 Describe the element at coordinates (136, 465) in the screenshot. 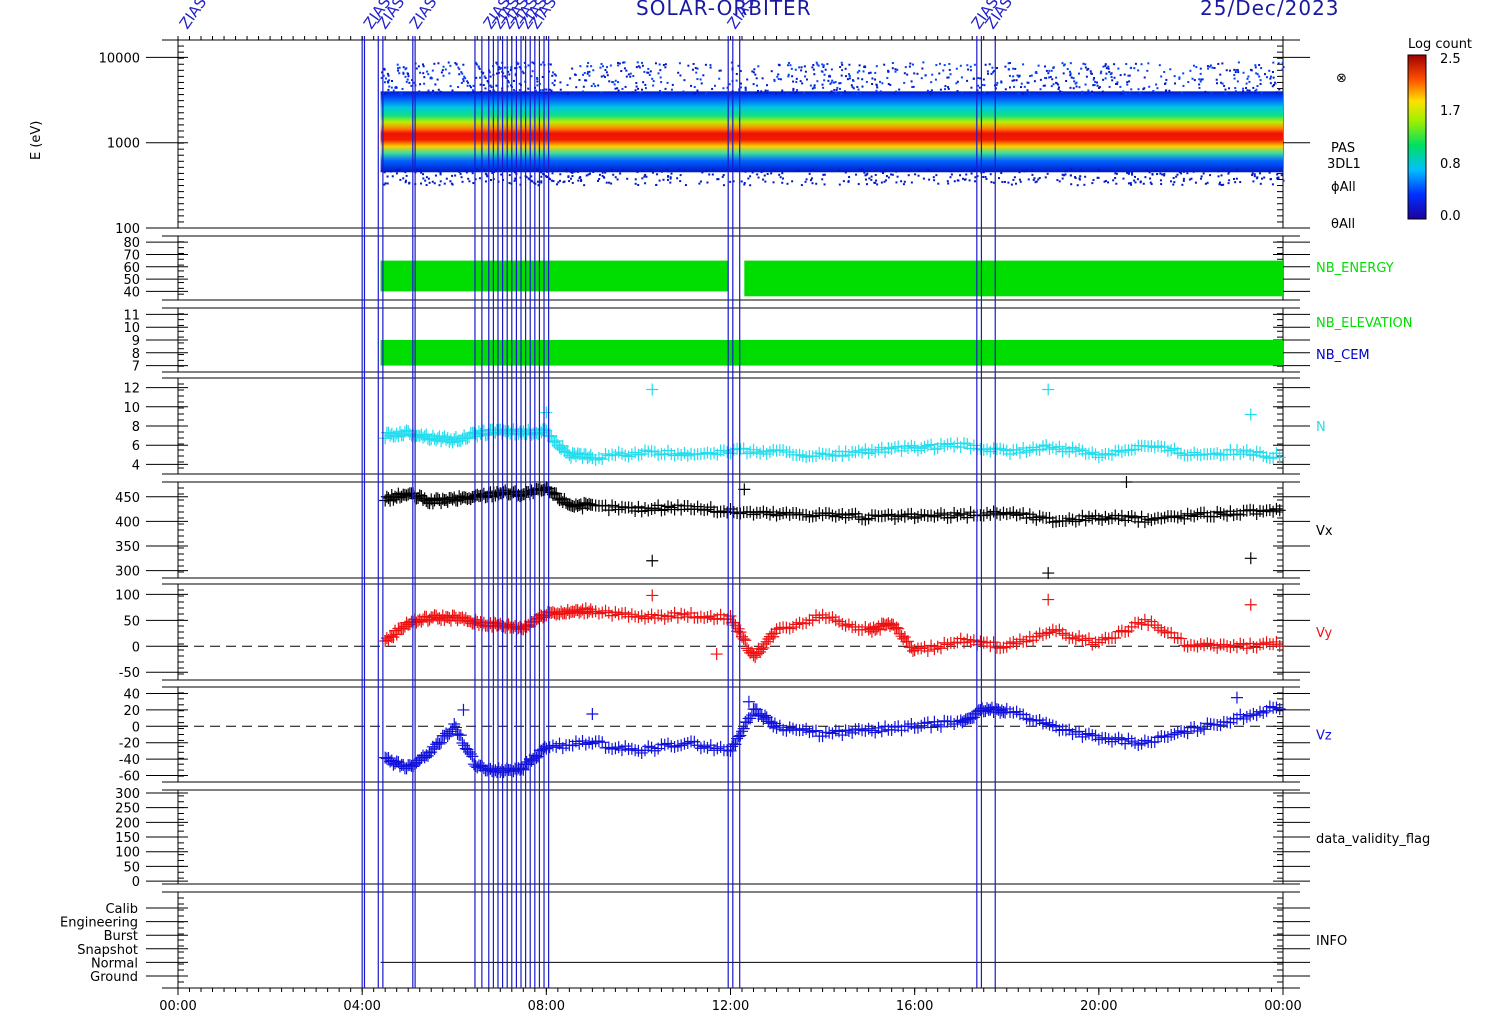

I see `y-tick-label-3-4: 4` at that location.